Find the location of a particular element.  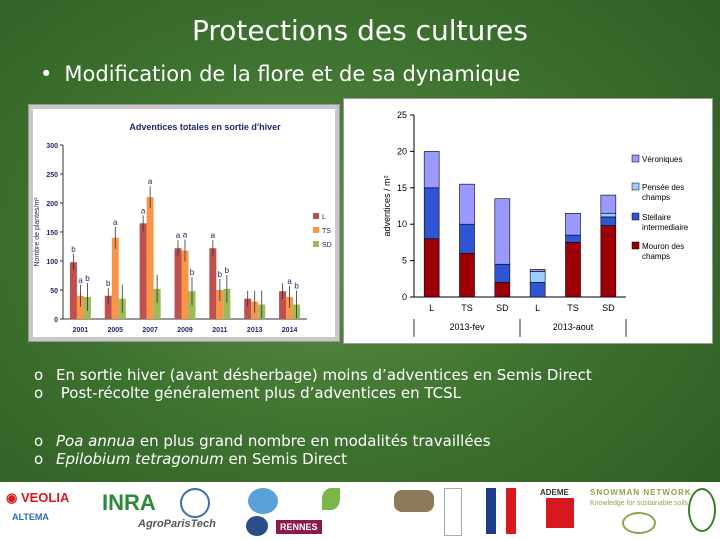

y-tick-label: 300 is located at coordinates (52, 146).